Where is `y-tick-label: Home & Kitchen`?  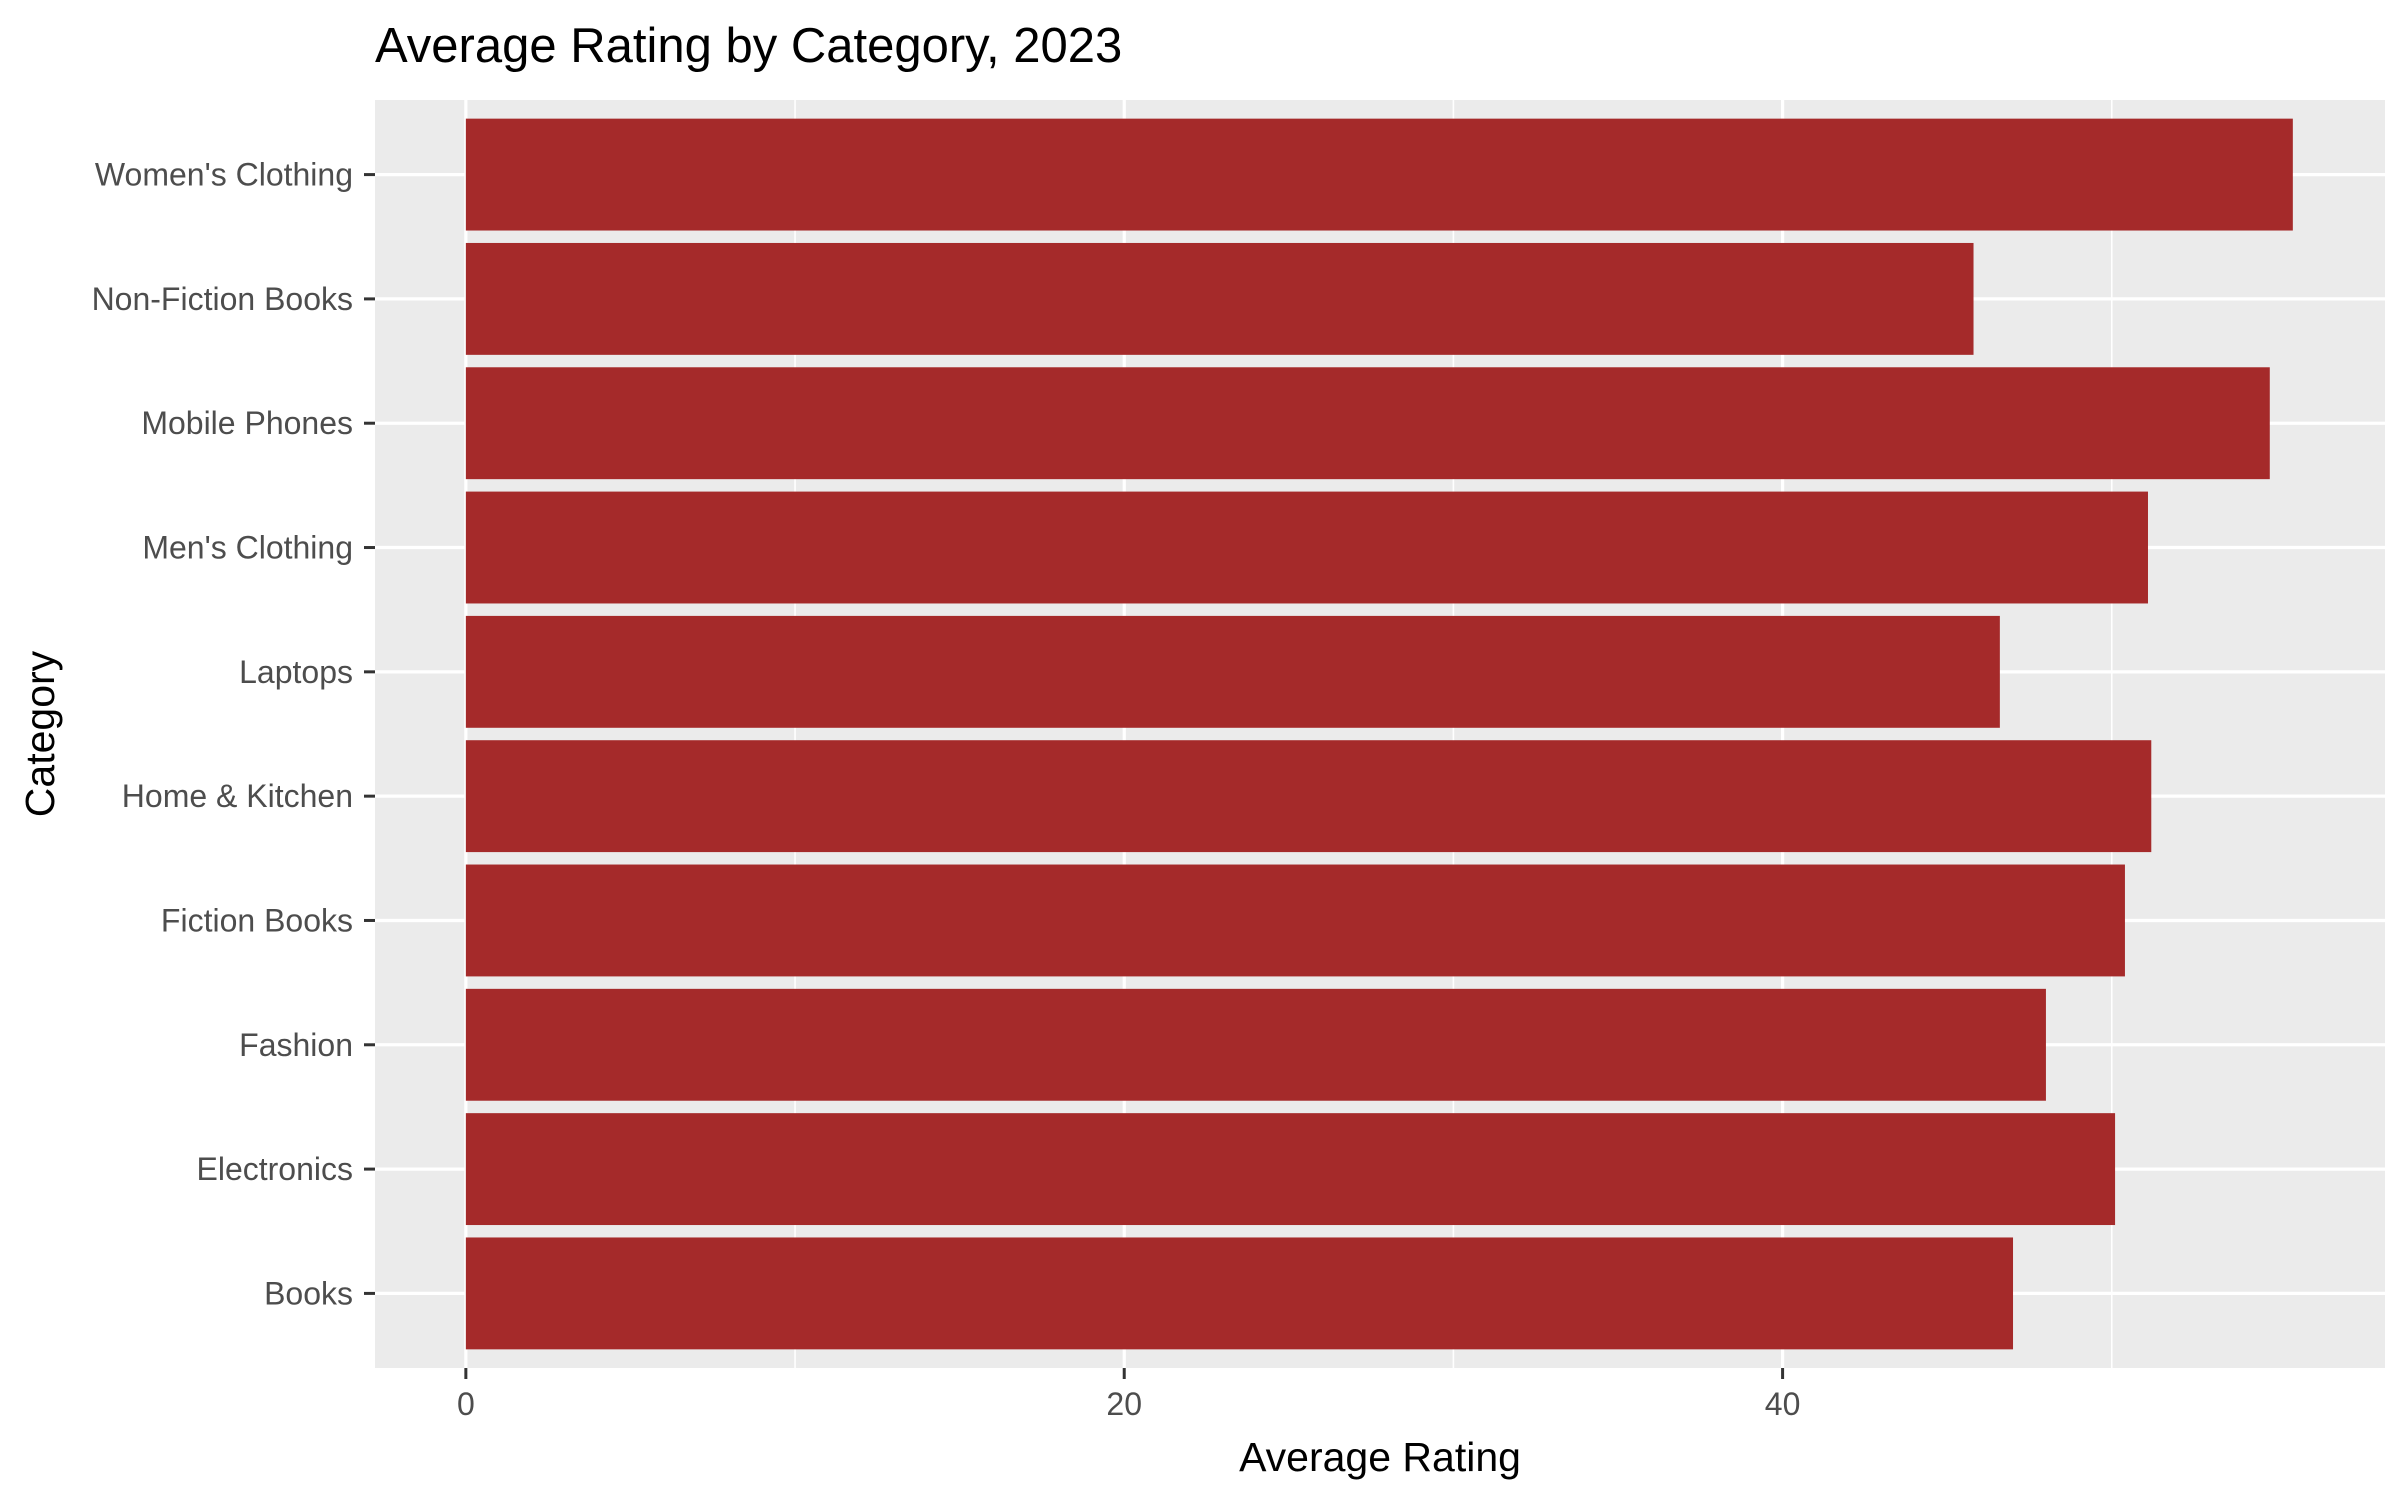 y-tick-label: Home & Kitchen is located at coordinates (237, 796).